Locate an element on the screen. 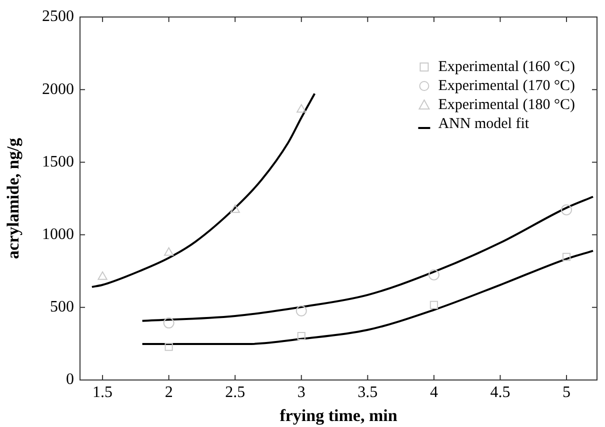  y-axis-title: acrylamide, ng/g is located at coordinates (13, 198).